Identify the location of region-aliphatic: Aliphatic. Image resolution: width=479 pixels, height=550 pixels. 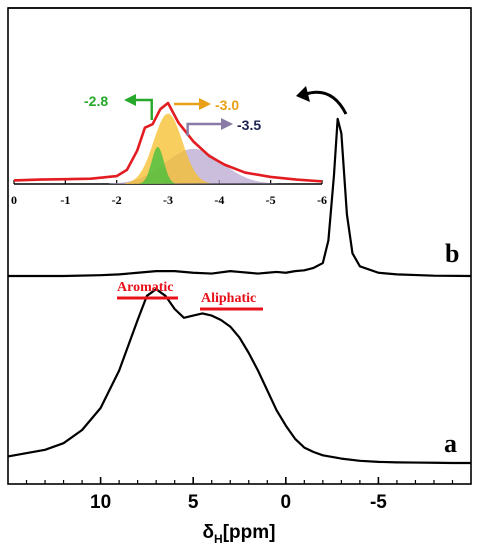
(231, 301).